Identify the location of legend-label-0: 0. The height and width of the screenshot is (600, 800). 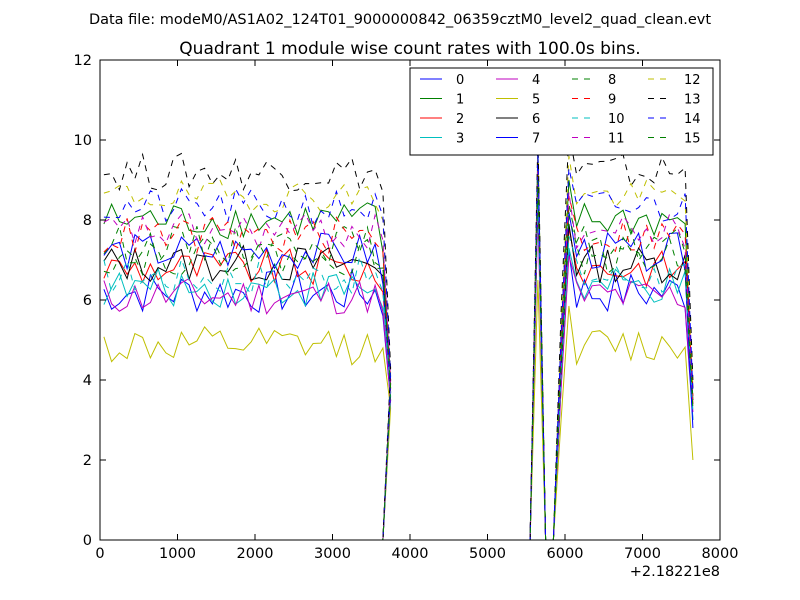
(460, 80).